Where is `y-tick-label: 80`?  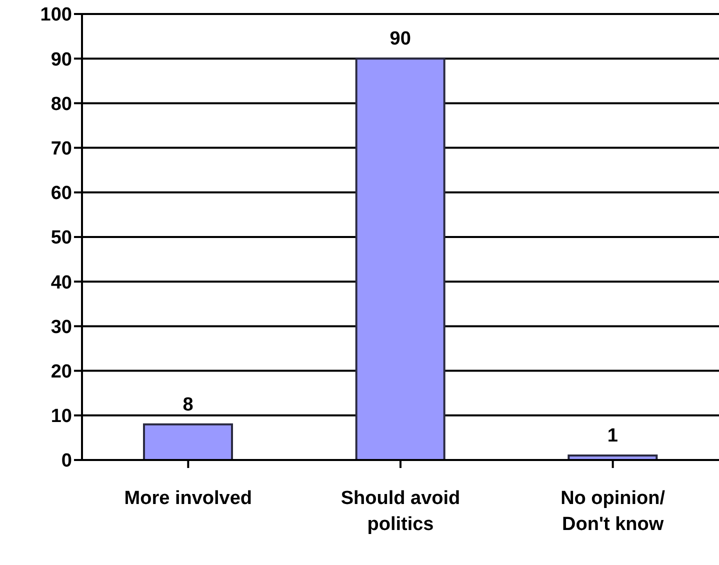 y-tick-label: 80 is located at coordinates (61, 104).